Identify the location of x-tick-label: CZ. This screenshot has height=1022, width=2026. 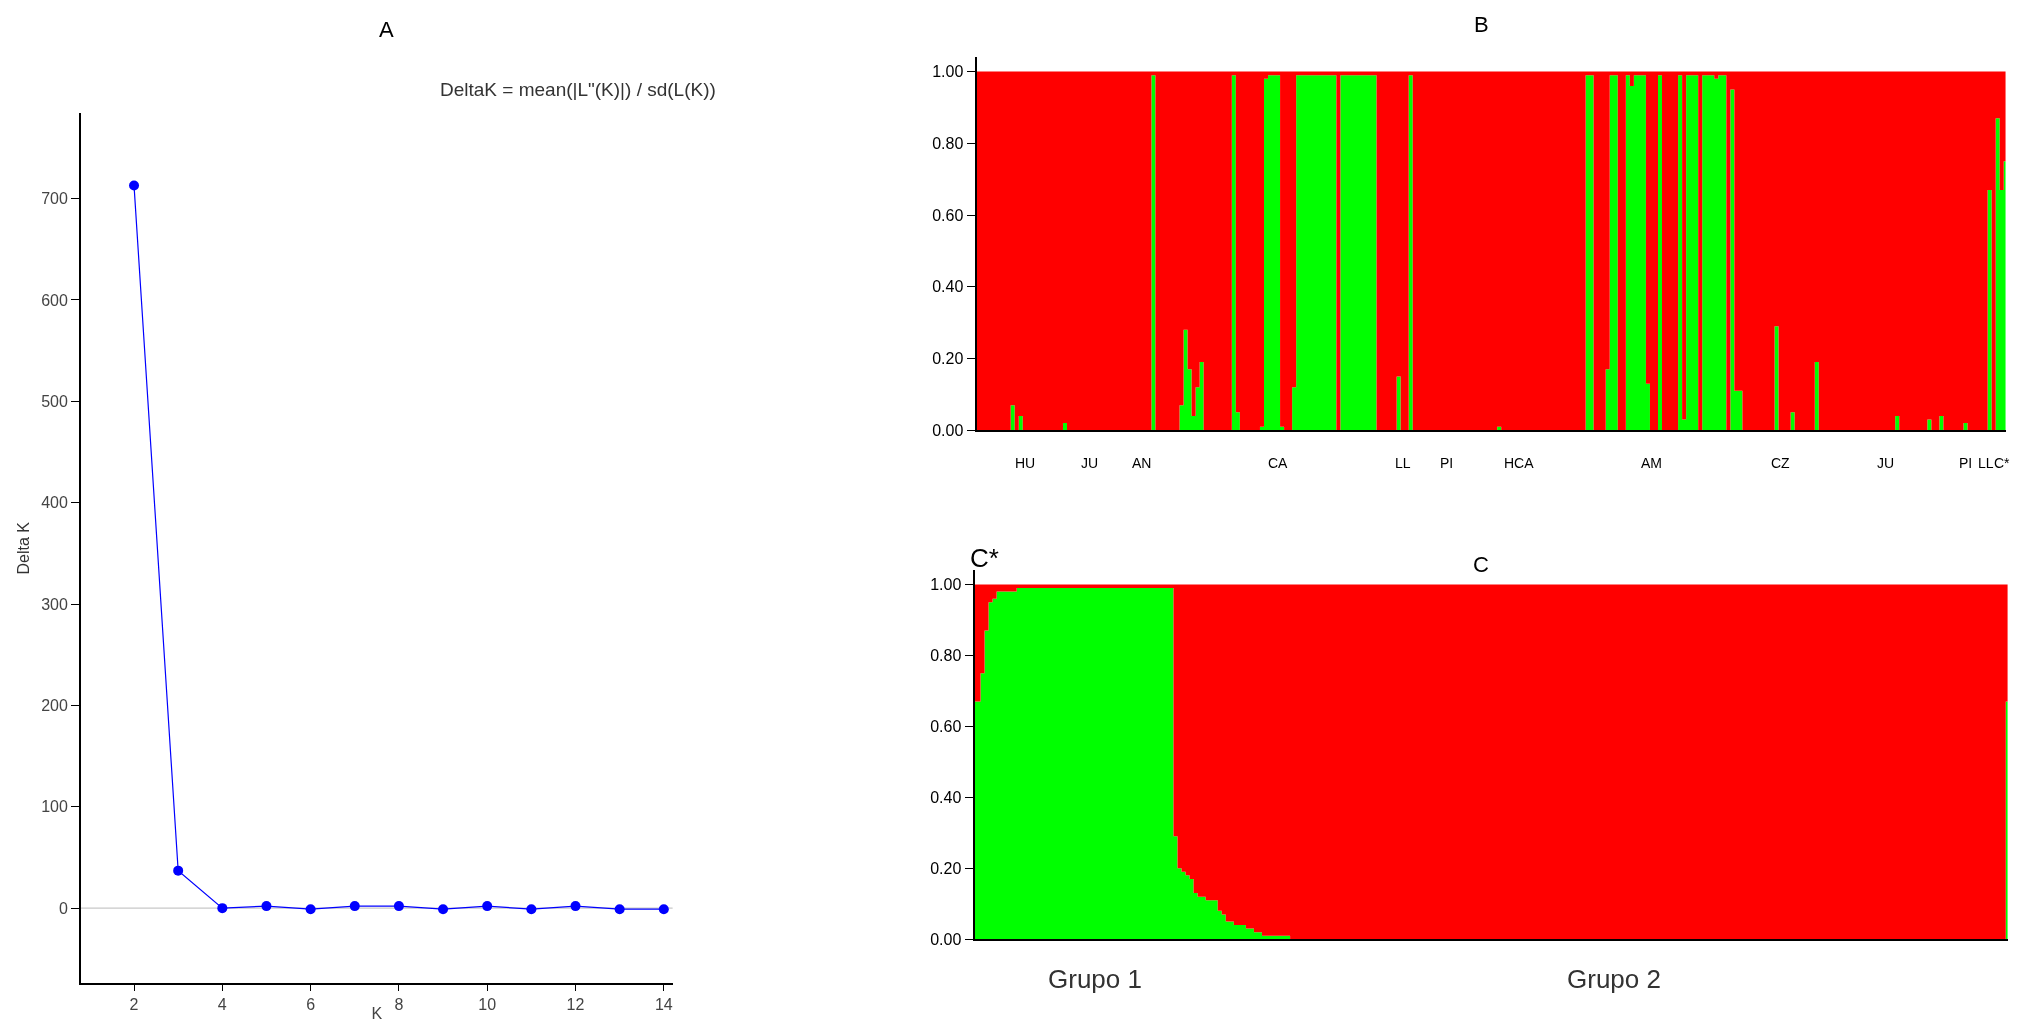
(1781, 463).